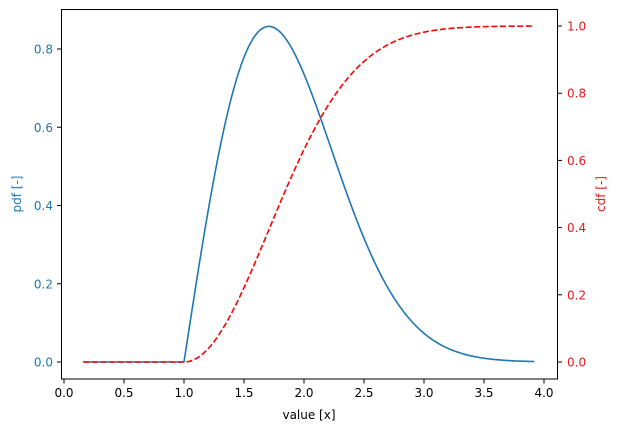 This screenshot has width=618, height=432. What do you see at coordinates (576, 363) in the screenshot?
I see `y-right-tick-label: 0.0` at bounding box center [576, 363].